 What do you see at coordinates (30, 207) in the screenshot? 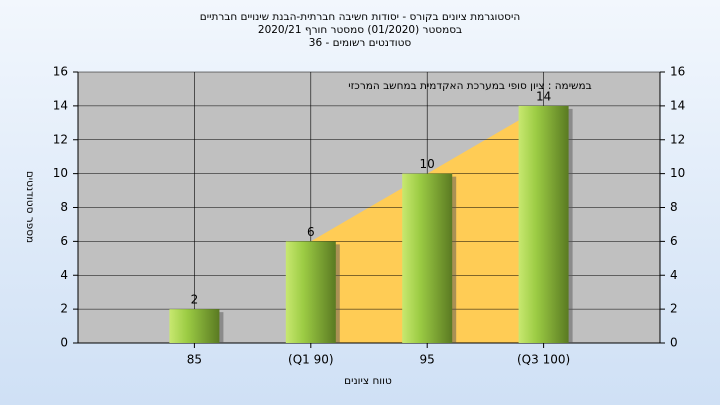
I see `y-axis-label: מספר סטודנטים` at bounding box center [30, 207].